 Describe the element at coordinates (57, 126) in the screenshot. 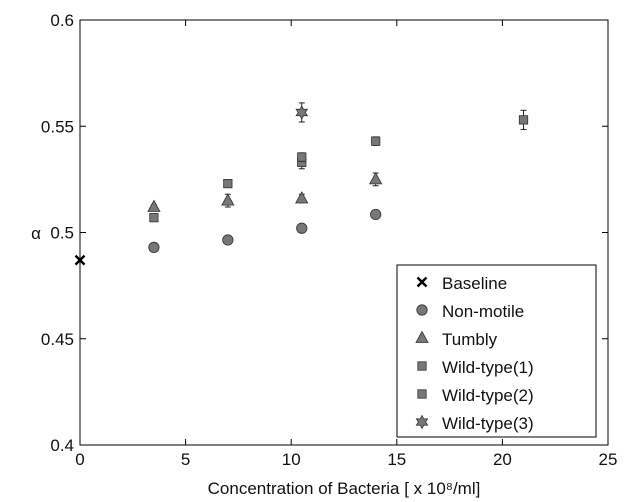

I see `y-tick-label: 0.55` at that location.